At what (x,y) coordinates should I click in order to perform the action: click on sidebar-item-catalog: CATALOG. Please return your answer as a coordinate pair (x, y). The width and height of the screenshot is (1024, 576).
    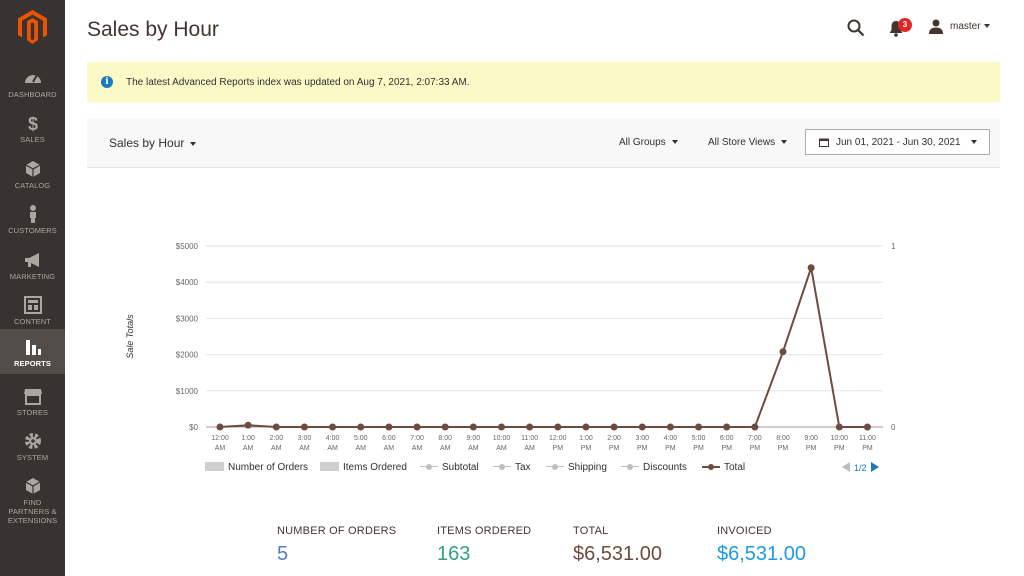
    Looking at the image, I should click on (32, 178).